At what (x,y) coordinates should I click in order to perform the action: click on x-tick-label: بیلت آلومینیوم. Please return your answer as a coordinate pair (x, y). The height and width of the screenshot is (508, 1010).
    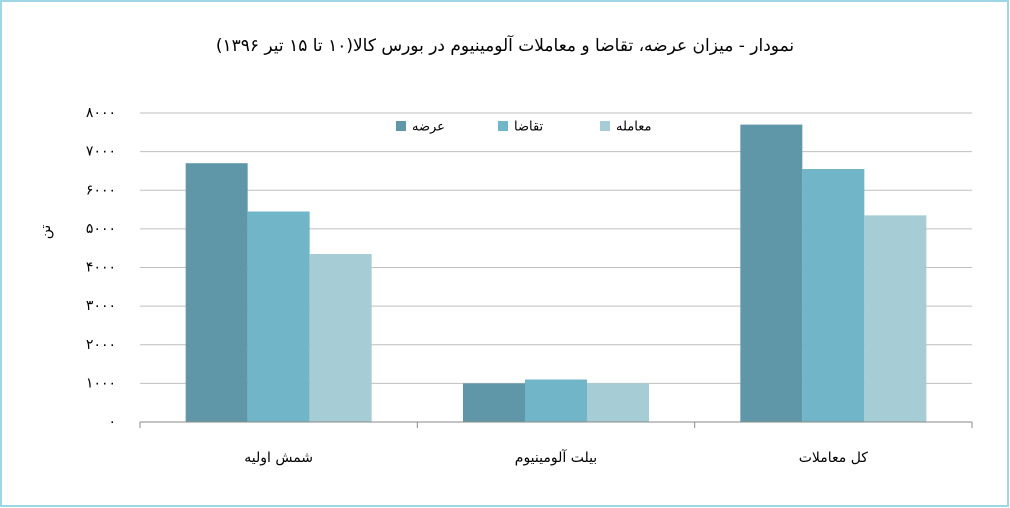
    Looking at the image, I should click on (556, 457).